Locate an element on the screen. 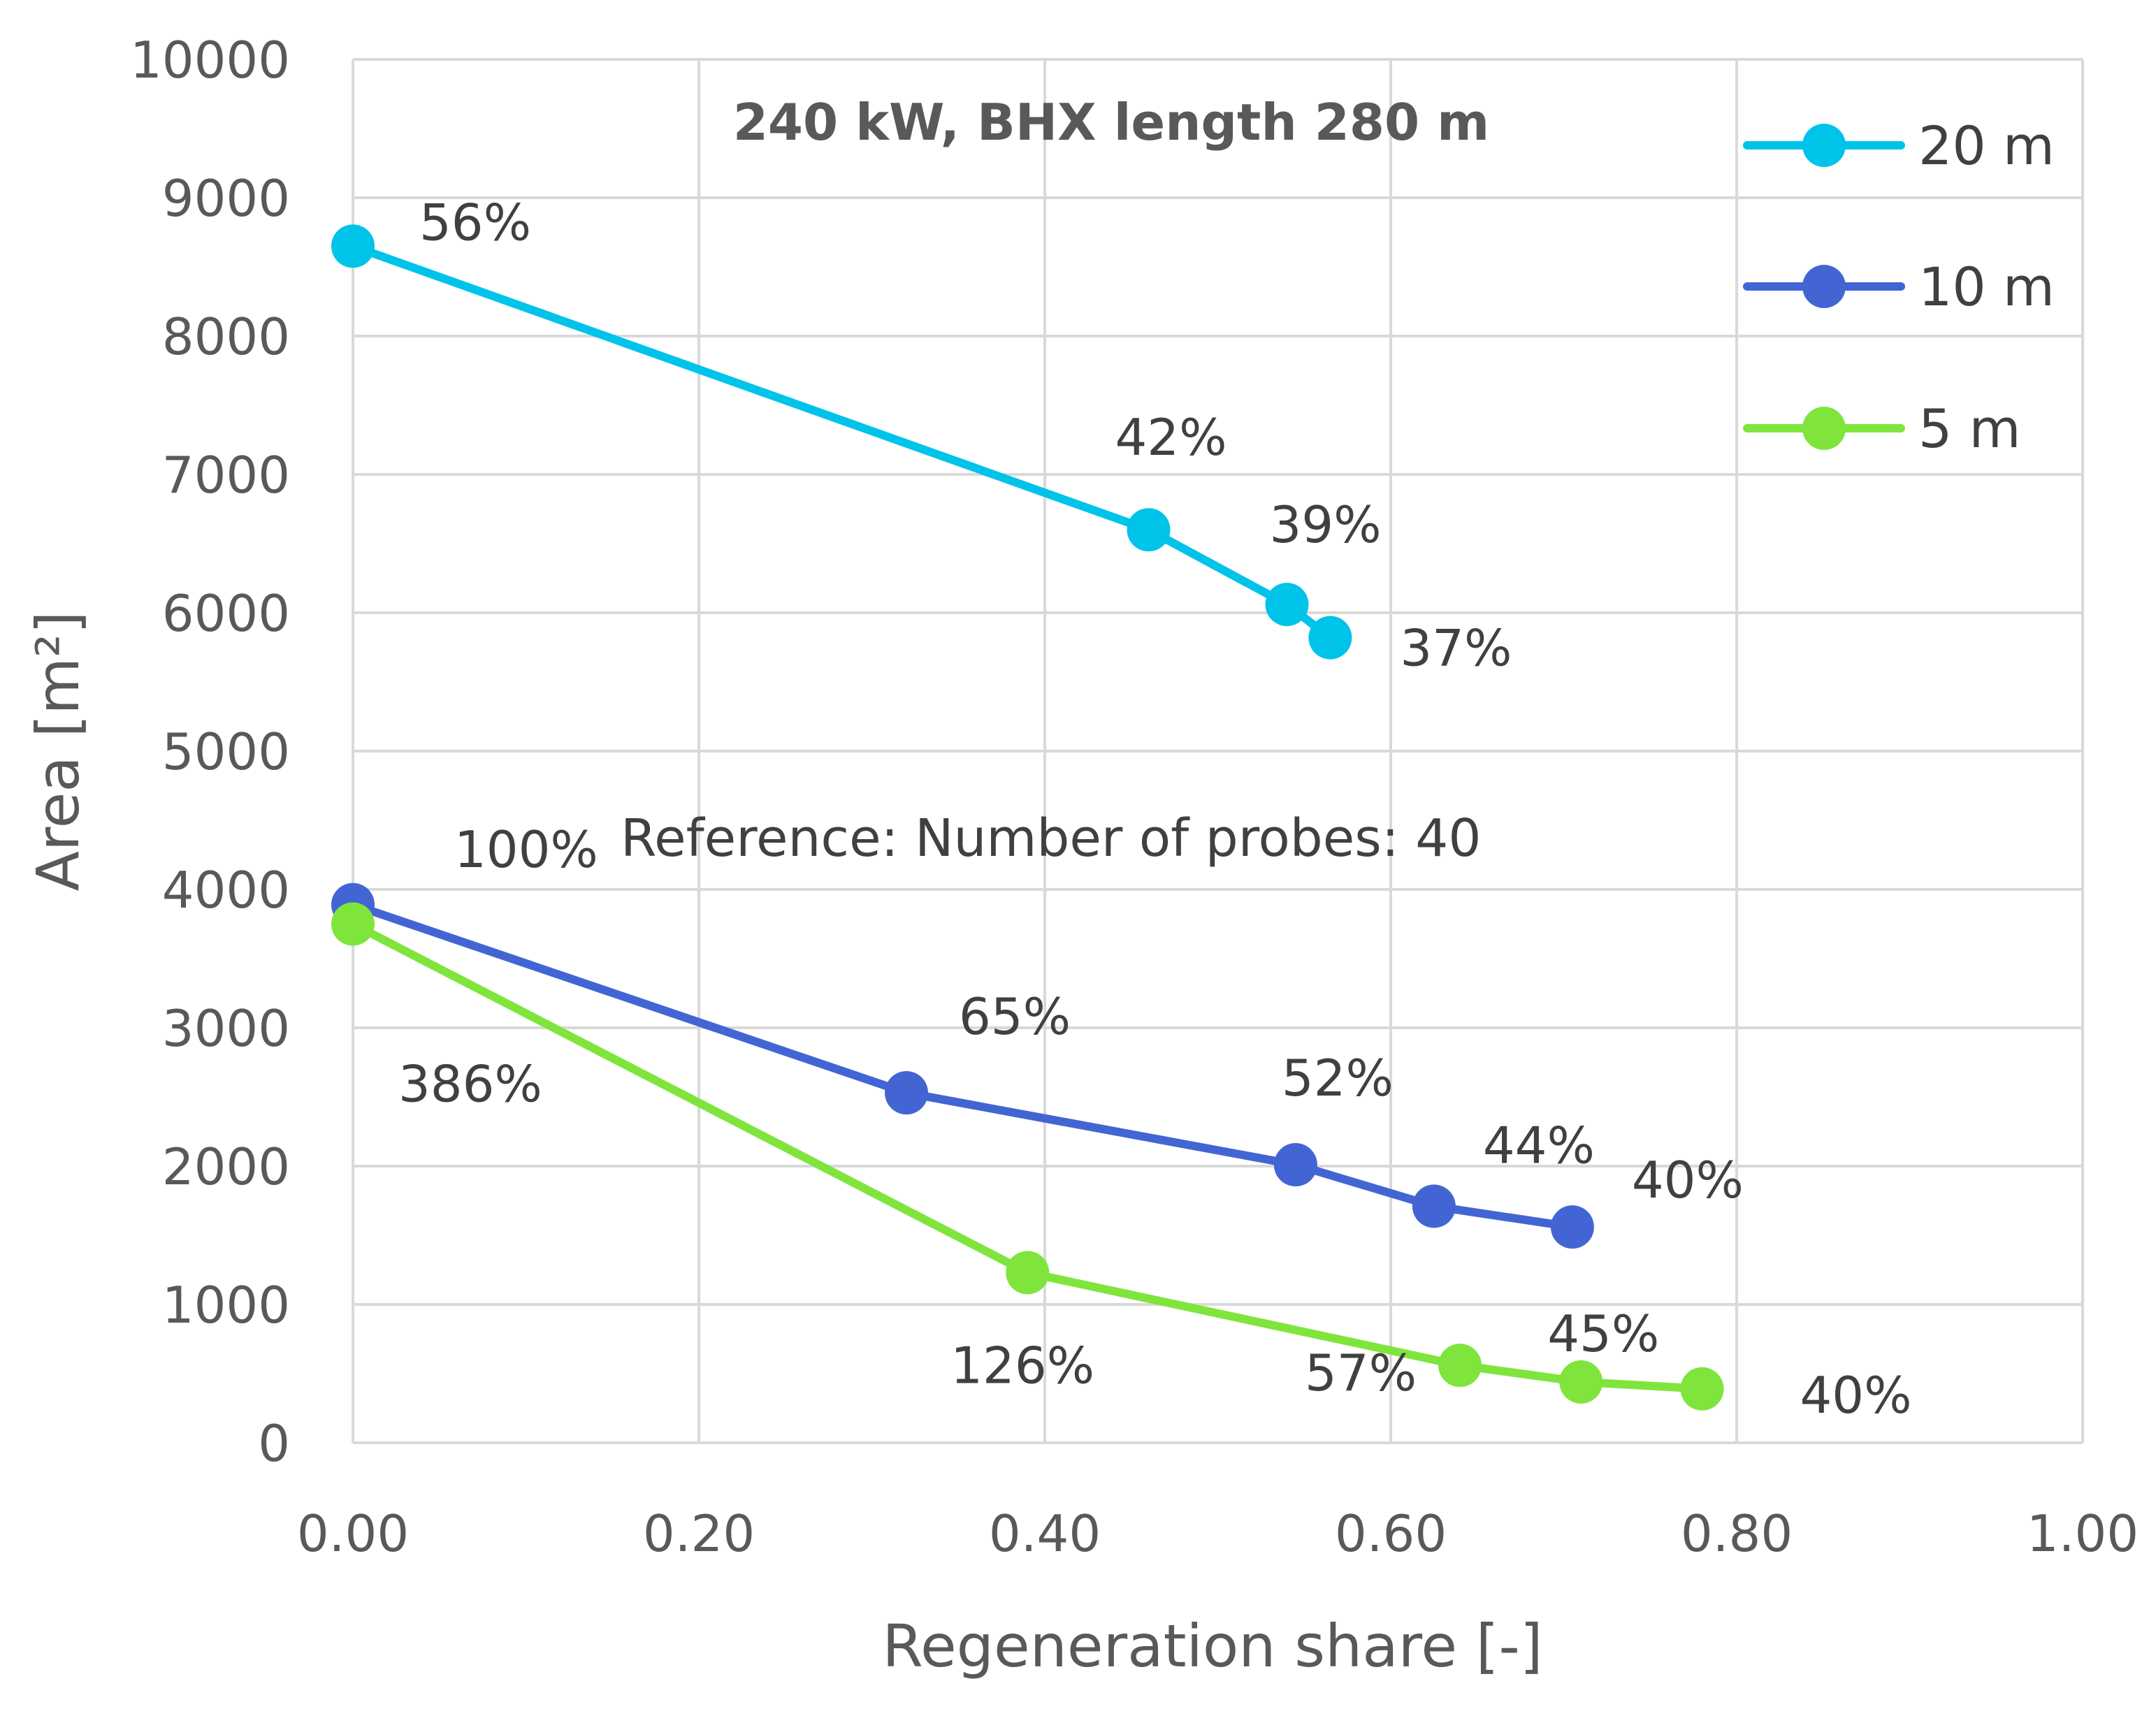 The height and width of the screenshot is (1709, 2156). x-tick-label: 1.00 is located at coordinates (2083, 1533).